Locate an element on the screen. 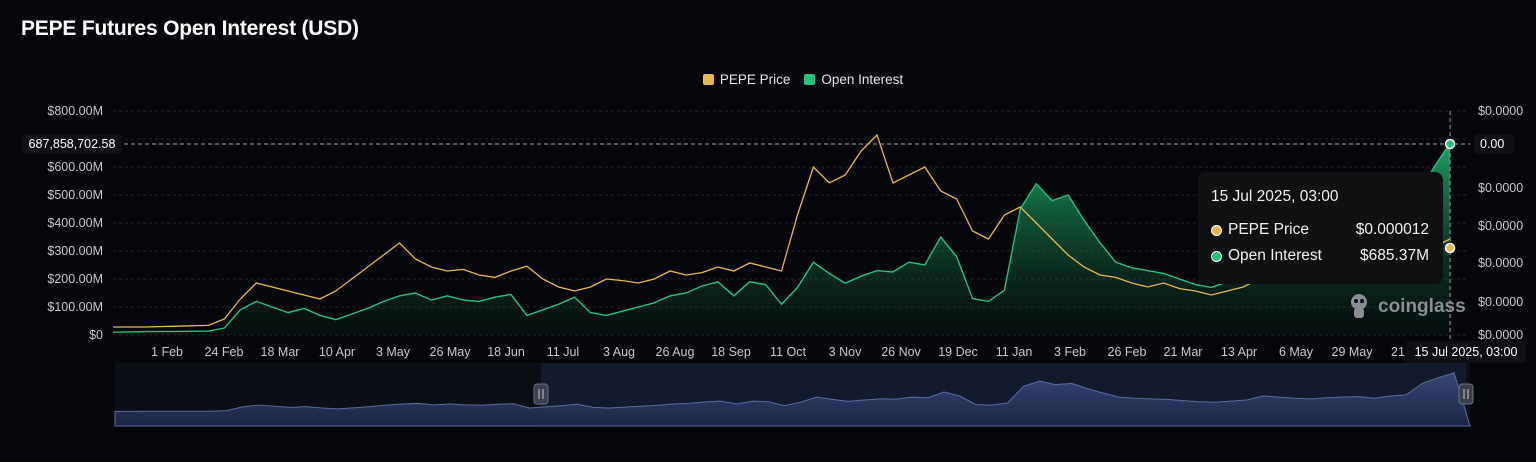 The width and height of the screenshot is (1536, 462). y-left-tick-label: $400.00M is located at coordinates (75, 223).